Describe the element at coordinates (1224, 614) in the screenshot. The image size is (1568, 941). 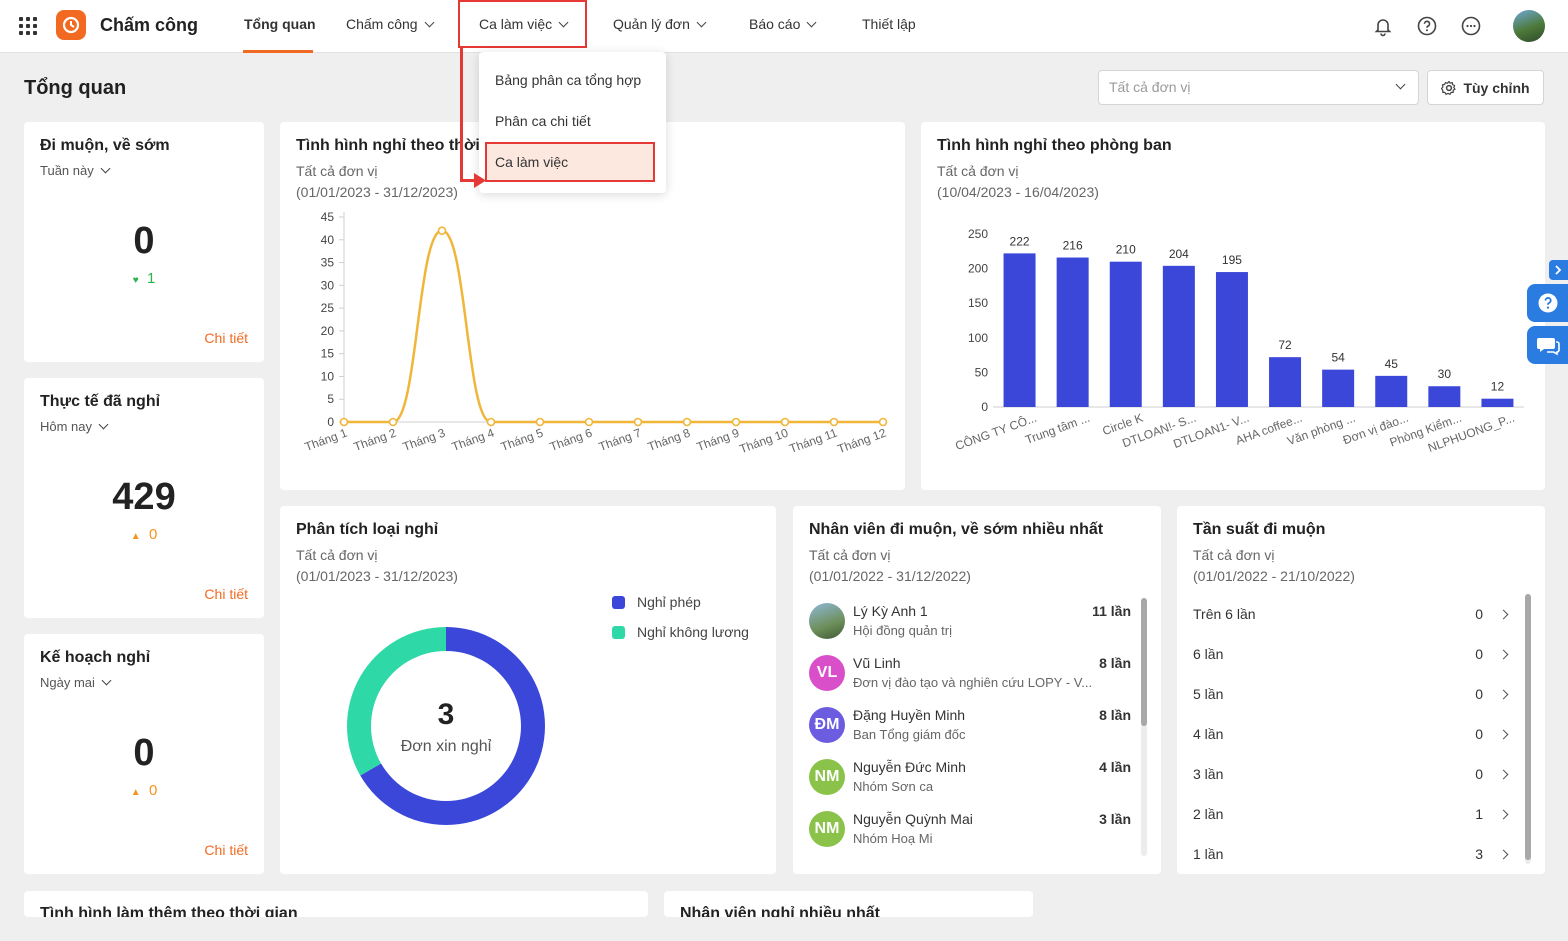
I see `frequency-label: Trên 6 lần` at that location.